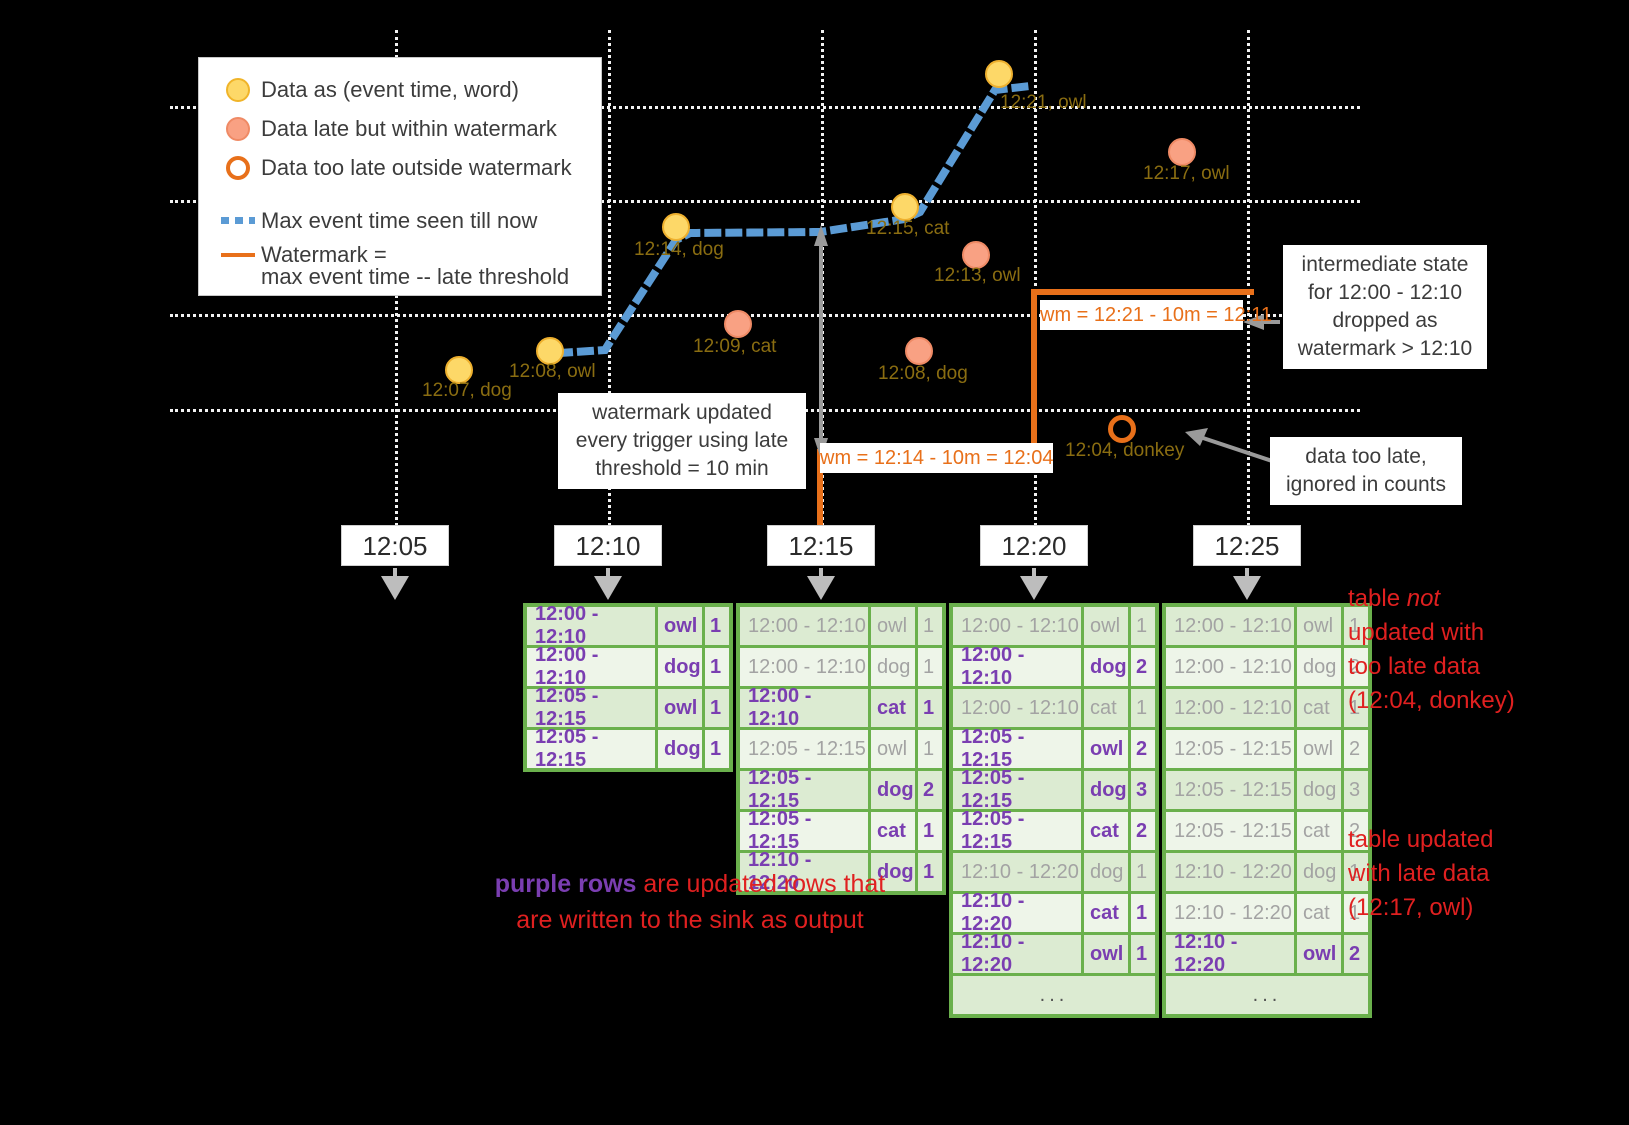  Describe the element at coordinates (905, 207) in the screenshot. I see `point-1215-cat` at that location.